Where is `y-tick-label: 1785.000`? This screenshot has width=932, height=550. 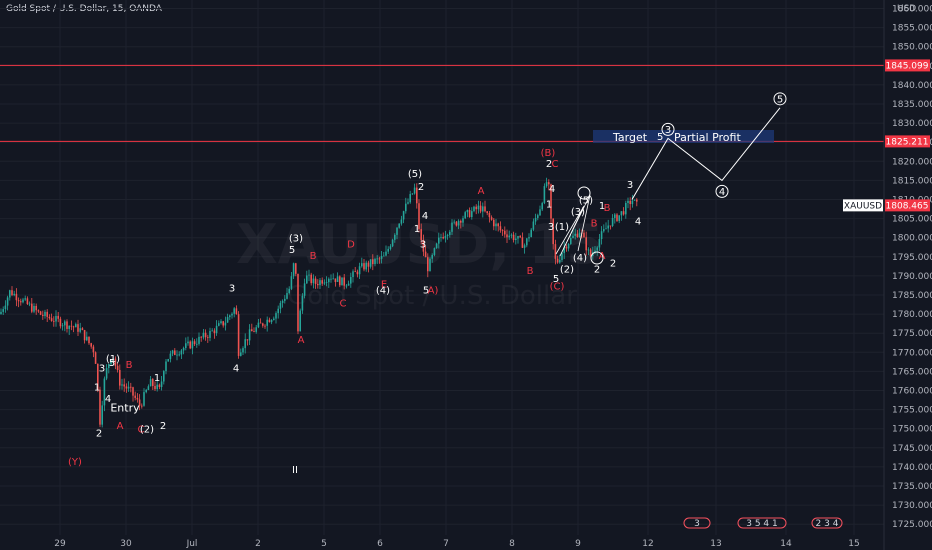
y-tick-label: 1785.000 is located at coordinates (912, 296).